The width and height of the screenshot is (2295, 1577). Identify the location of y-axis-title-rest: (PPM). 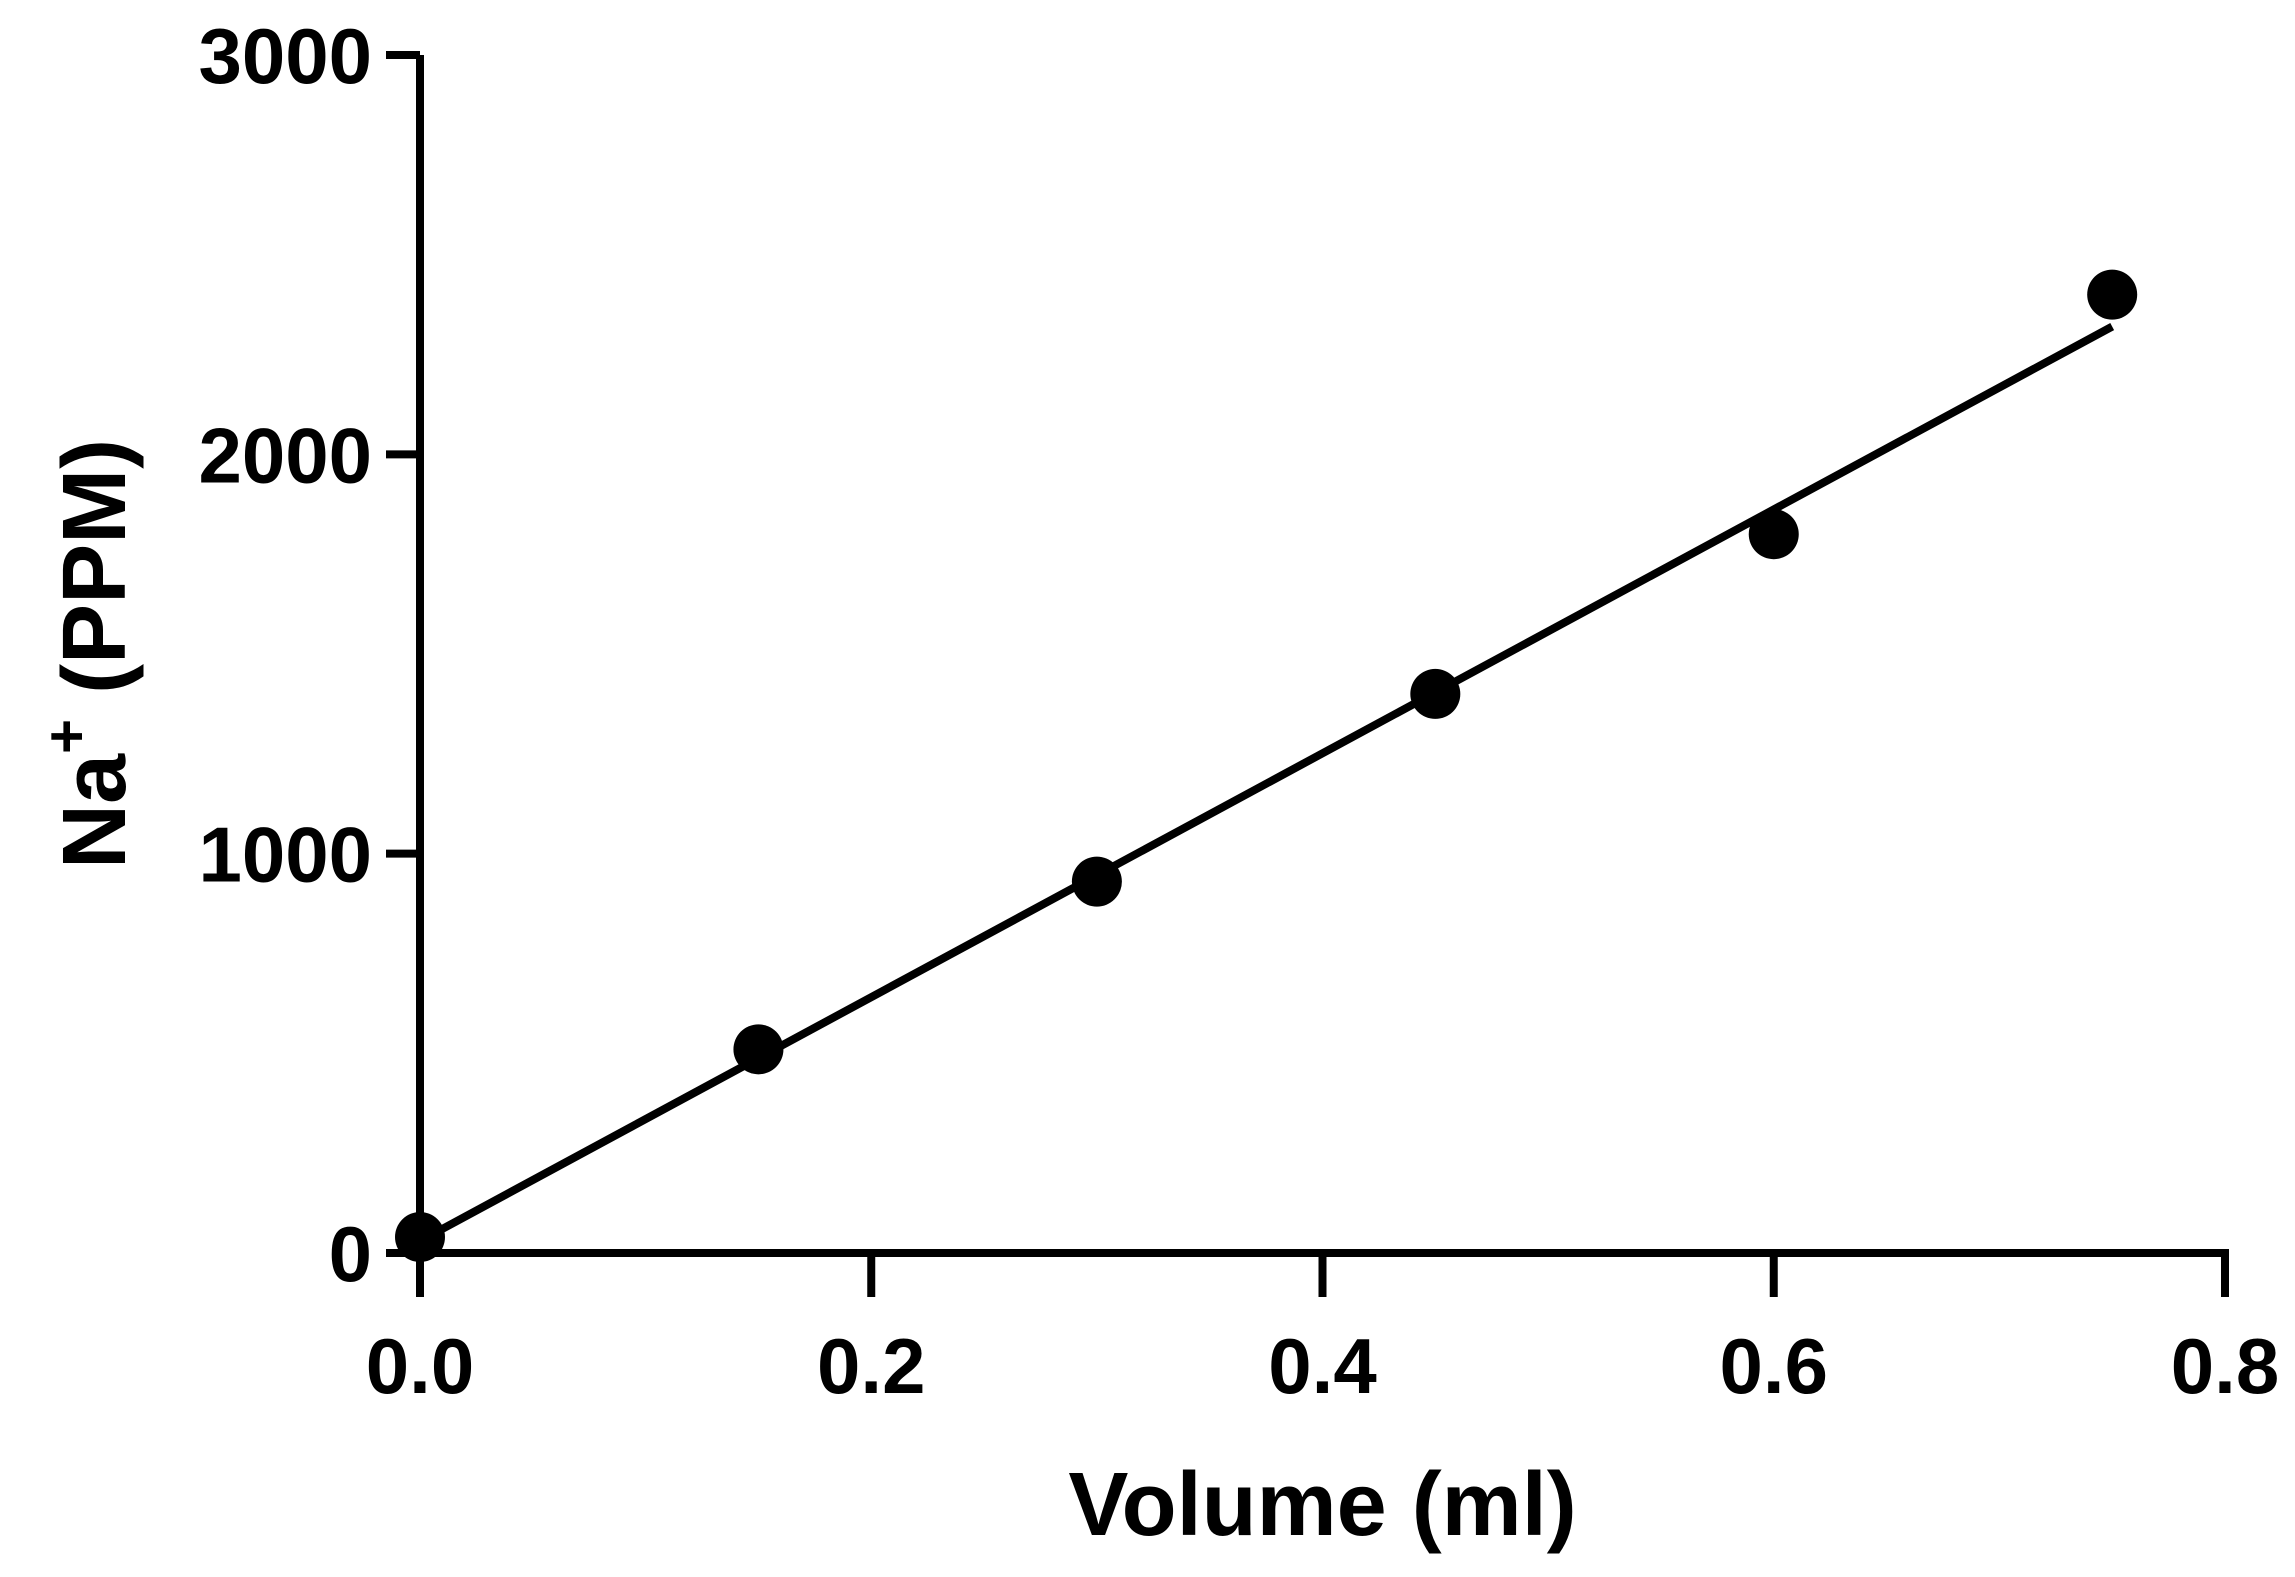
(95, 579).